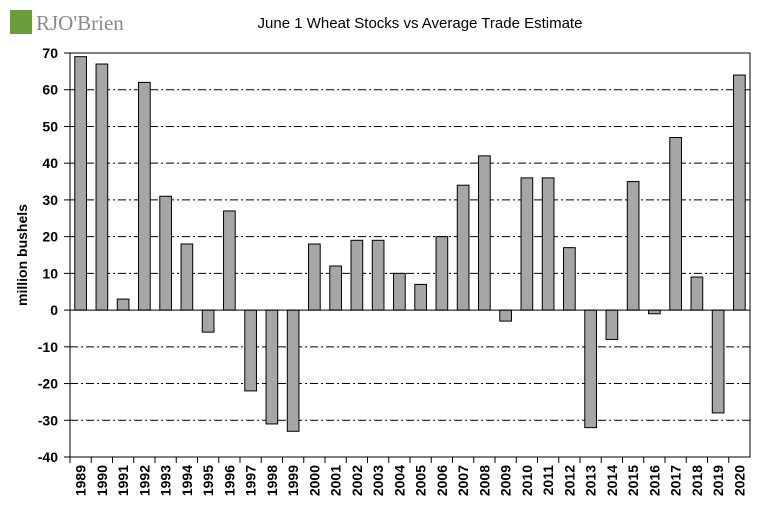 Image resolution: width=763 pixels, height=516 pixels. What do you see at coordinates (421, 480) in the screenshot?
I see `x-tick-label: 2005` at bounding box center [421, 480].